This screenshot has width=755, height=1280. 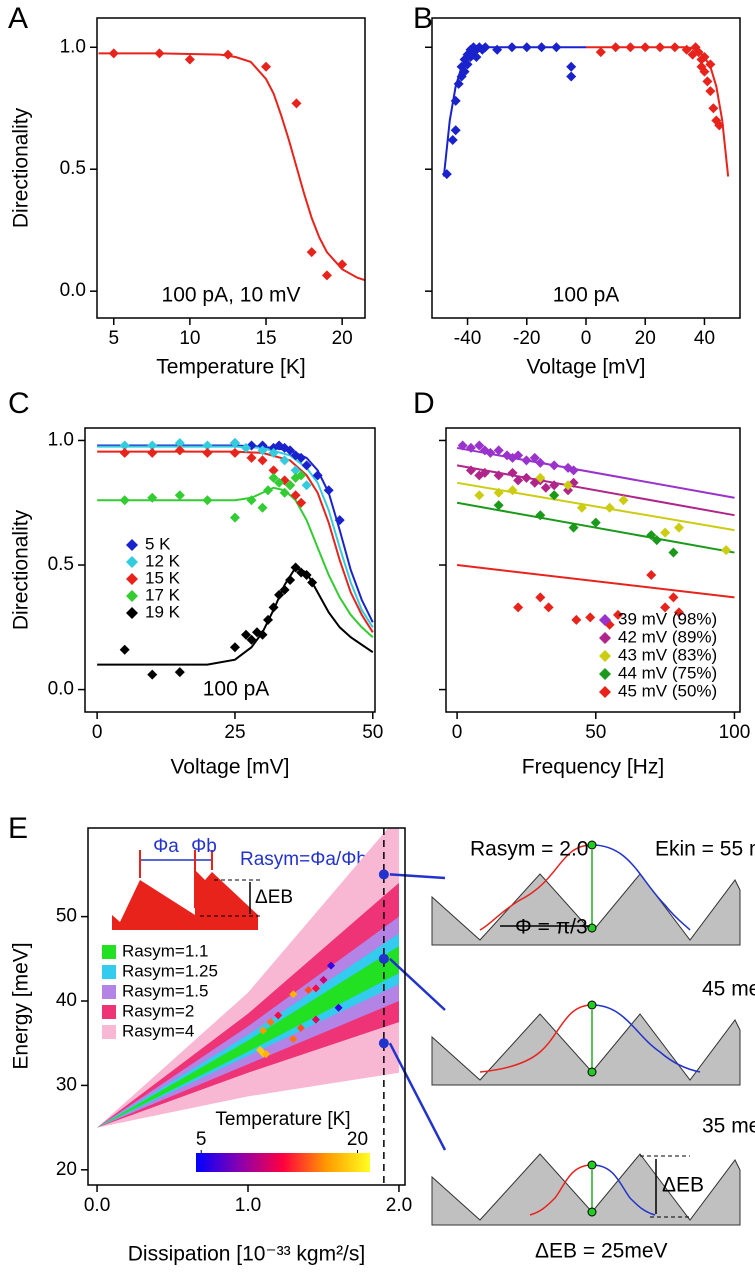 I want to click on band, so click(x=248, y=978).